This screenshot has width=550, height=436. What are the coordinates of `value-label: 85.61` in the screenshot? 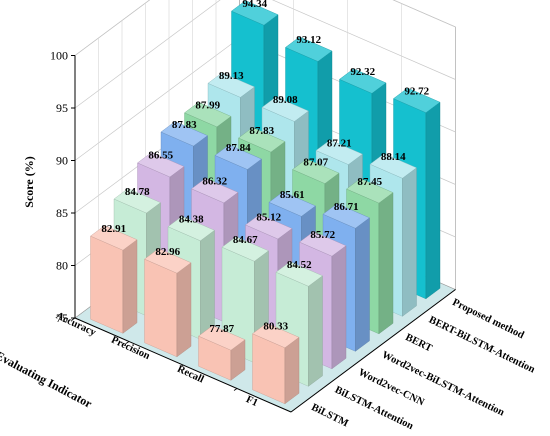 It's located at (292, 195).